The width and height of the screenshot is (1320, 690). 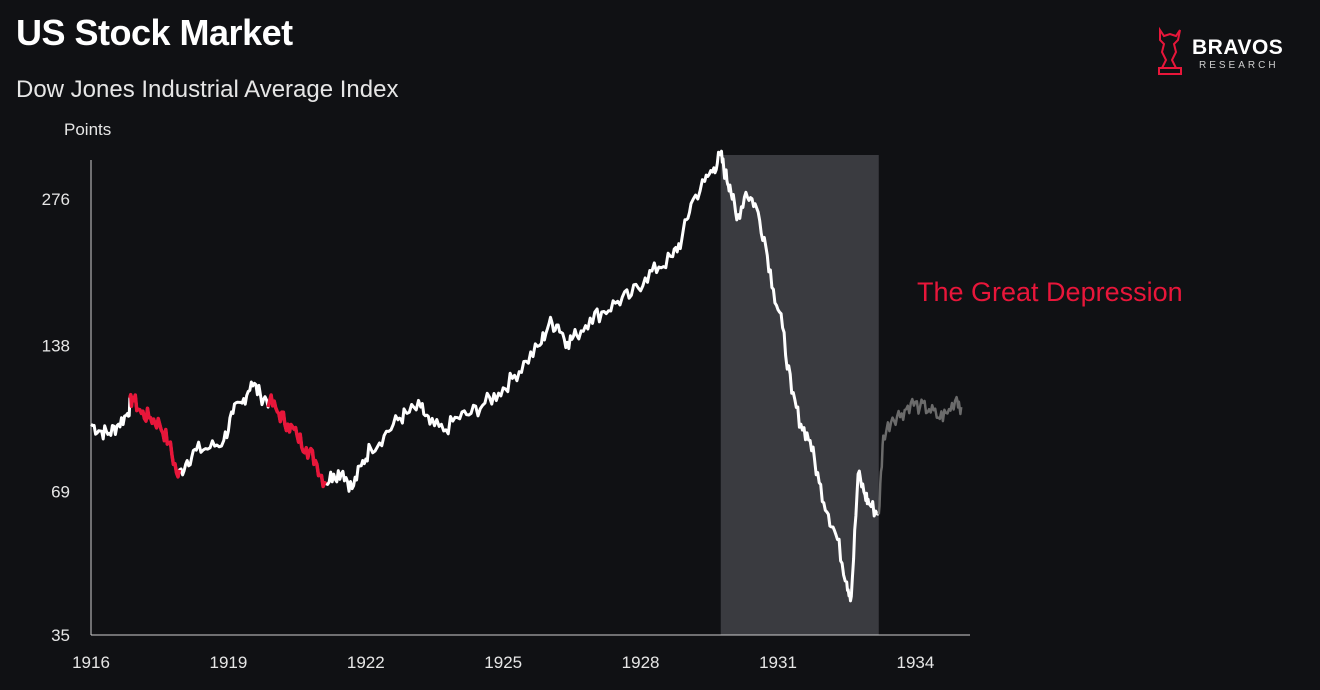 What do you see at coordinates (154, 32) in the screenshot?
I see `page-title: US Stock Market` at bounding box center [154, 32].